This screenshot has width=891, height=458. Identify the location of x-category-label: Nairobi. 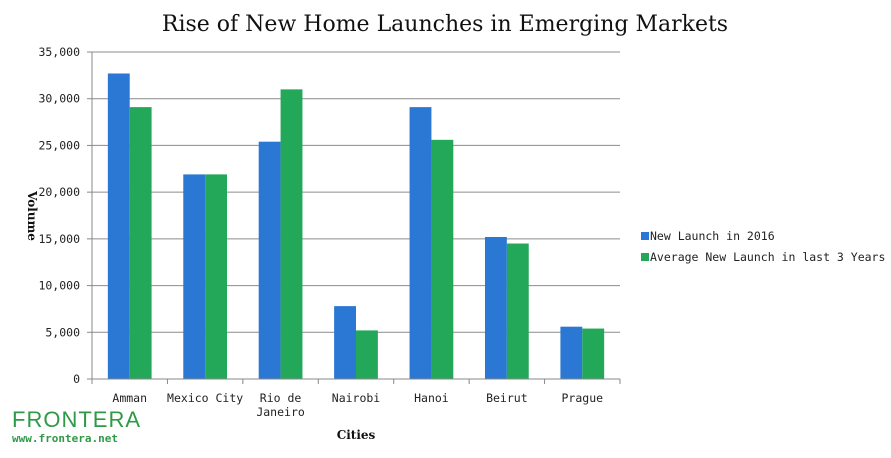
(356, 398).